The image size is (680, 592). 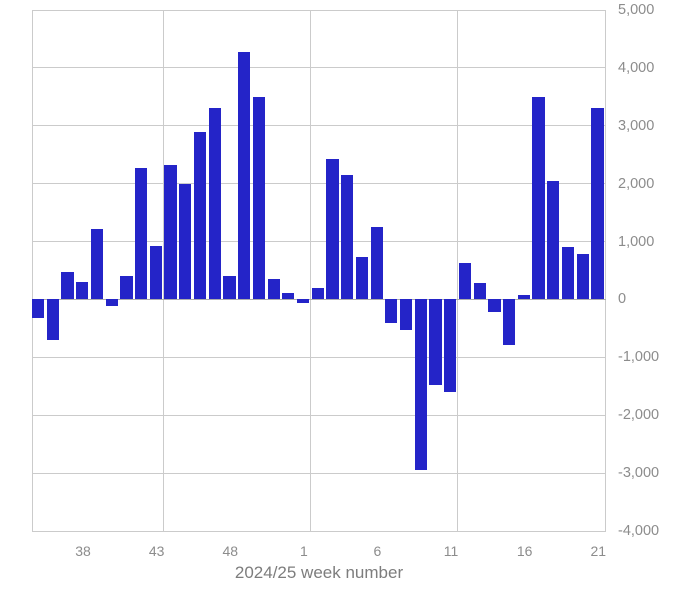 I want to click on y-axis-tick-label: -3,000, so click(x=639, y=473).